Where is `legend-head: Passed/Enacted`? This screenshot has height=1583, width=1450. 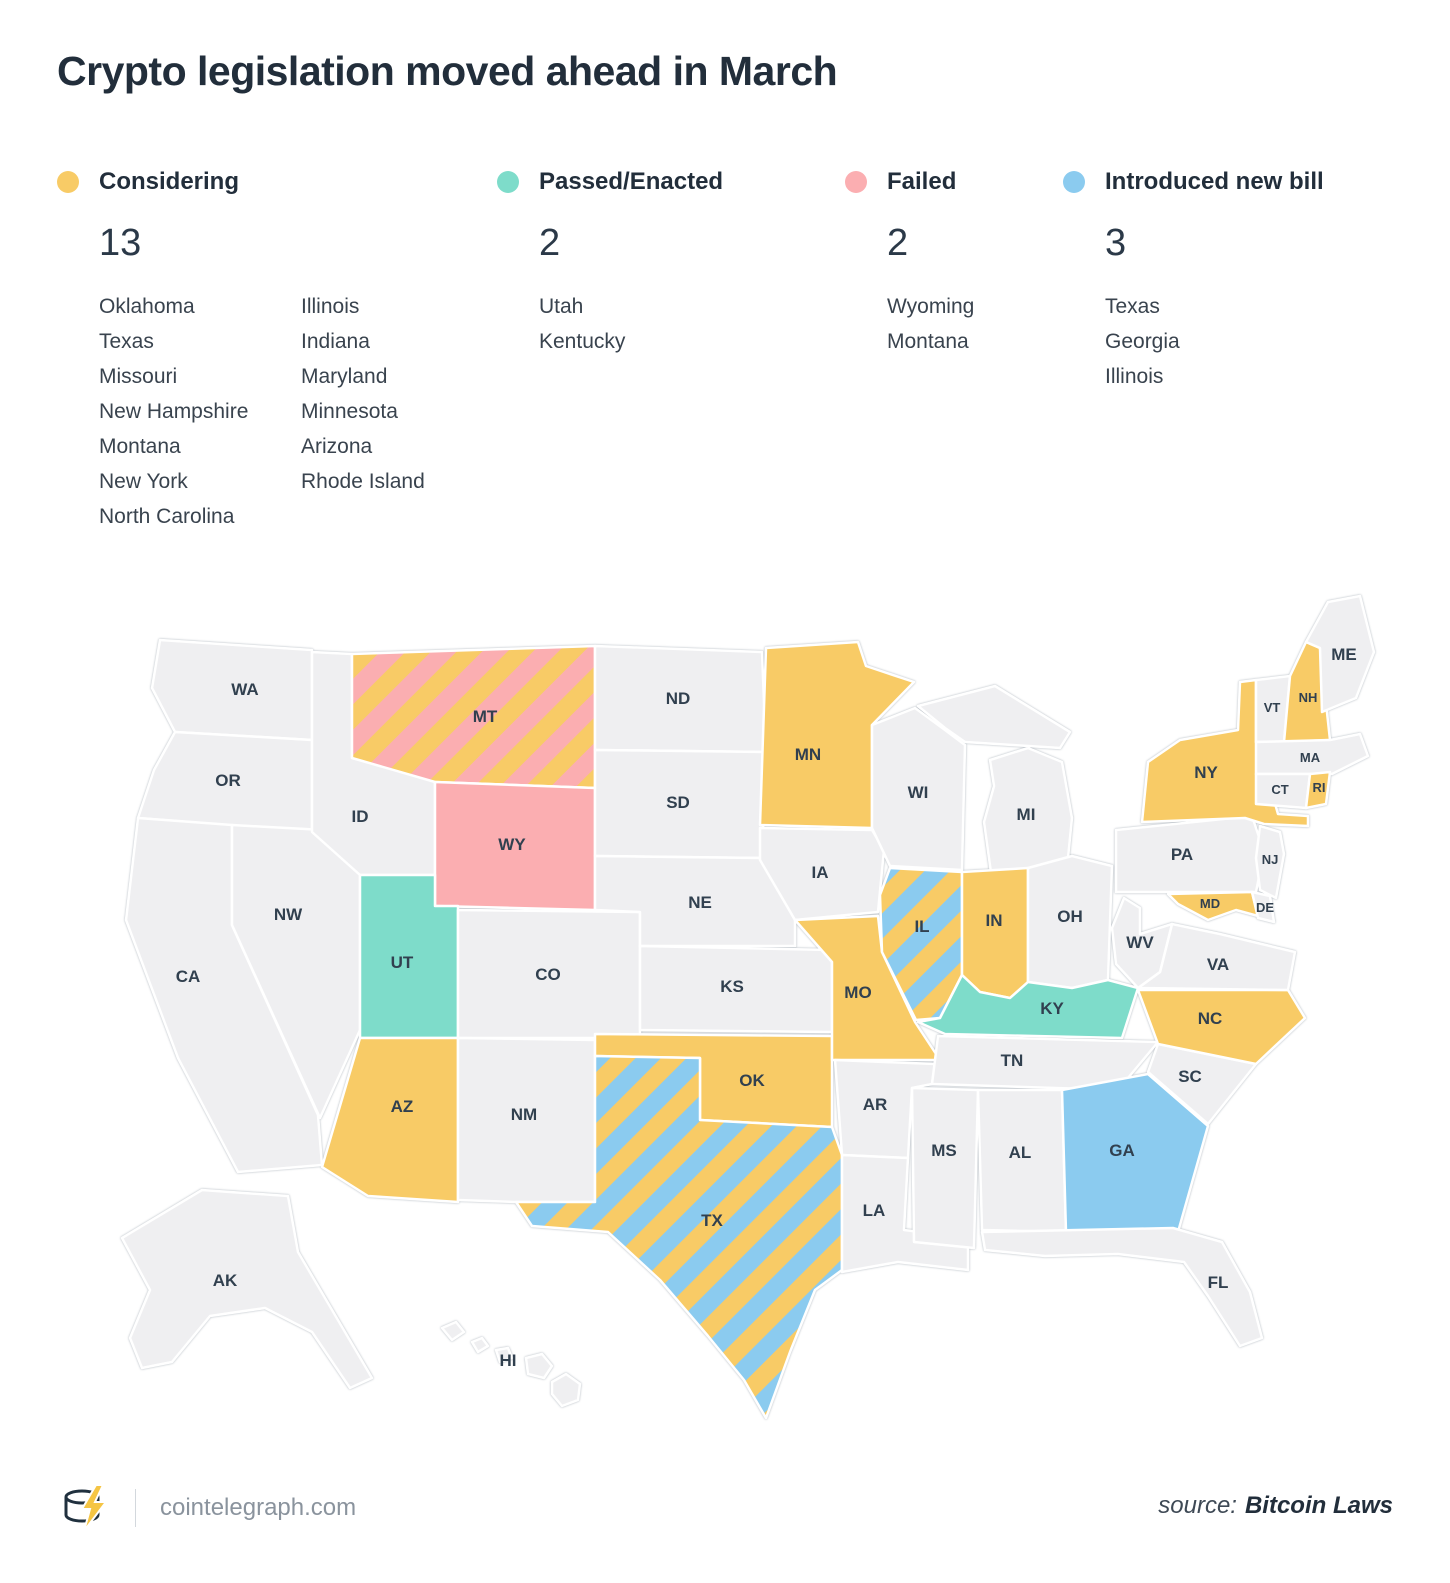
legend-head: Passed/Enacted is located at coordinates (619, 182).